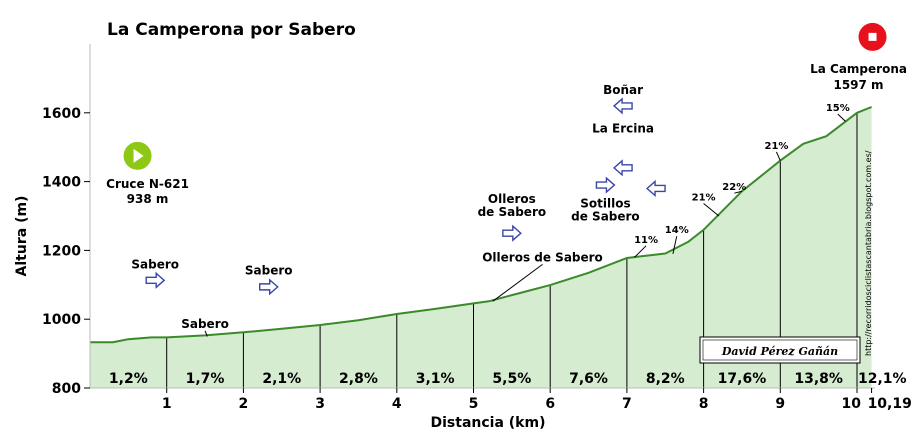  Describe the element at coordinates (858, 85) in the screenshot. I see `end-elevation: 1597 m` at that location.